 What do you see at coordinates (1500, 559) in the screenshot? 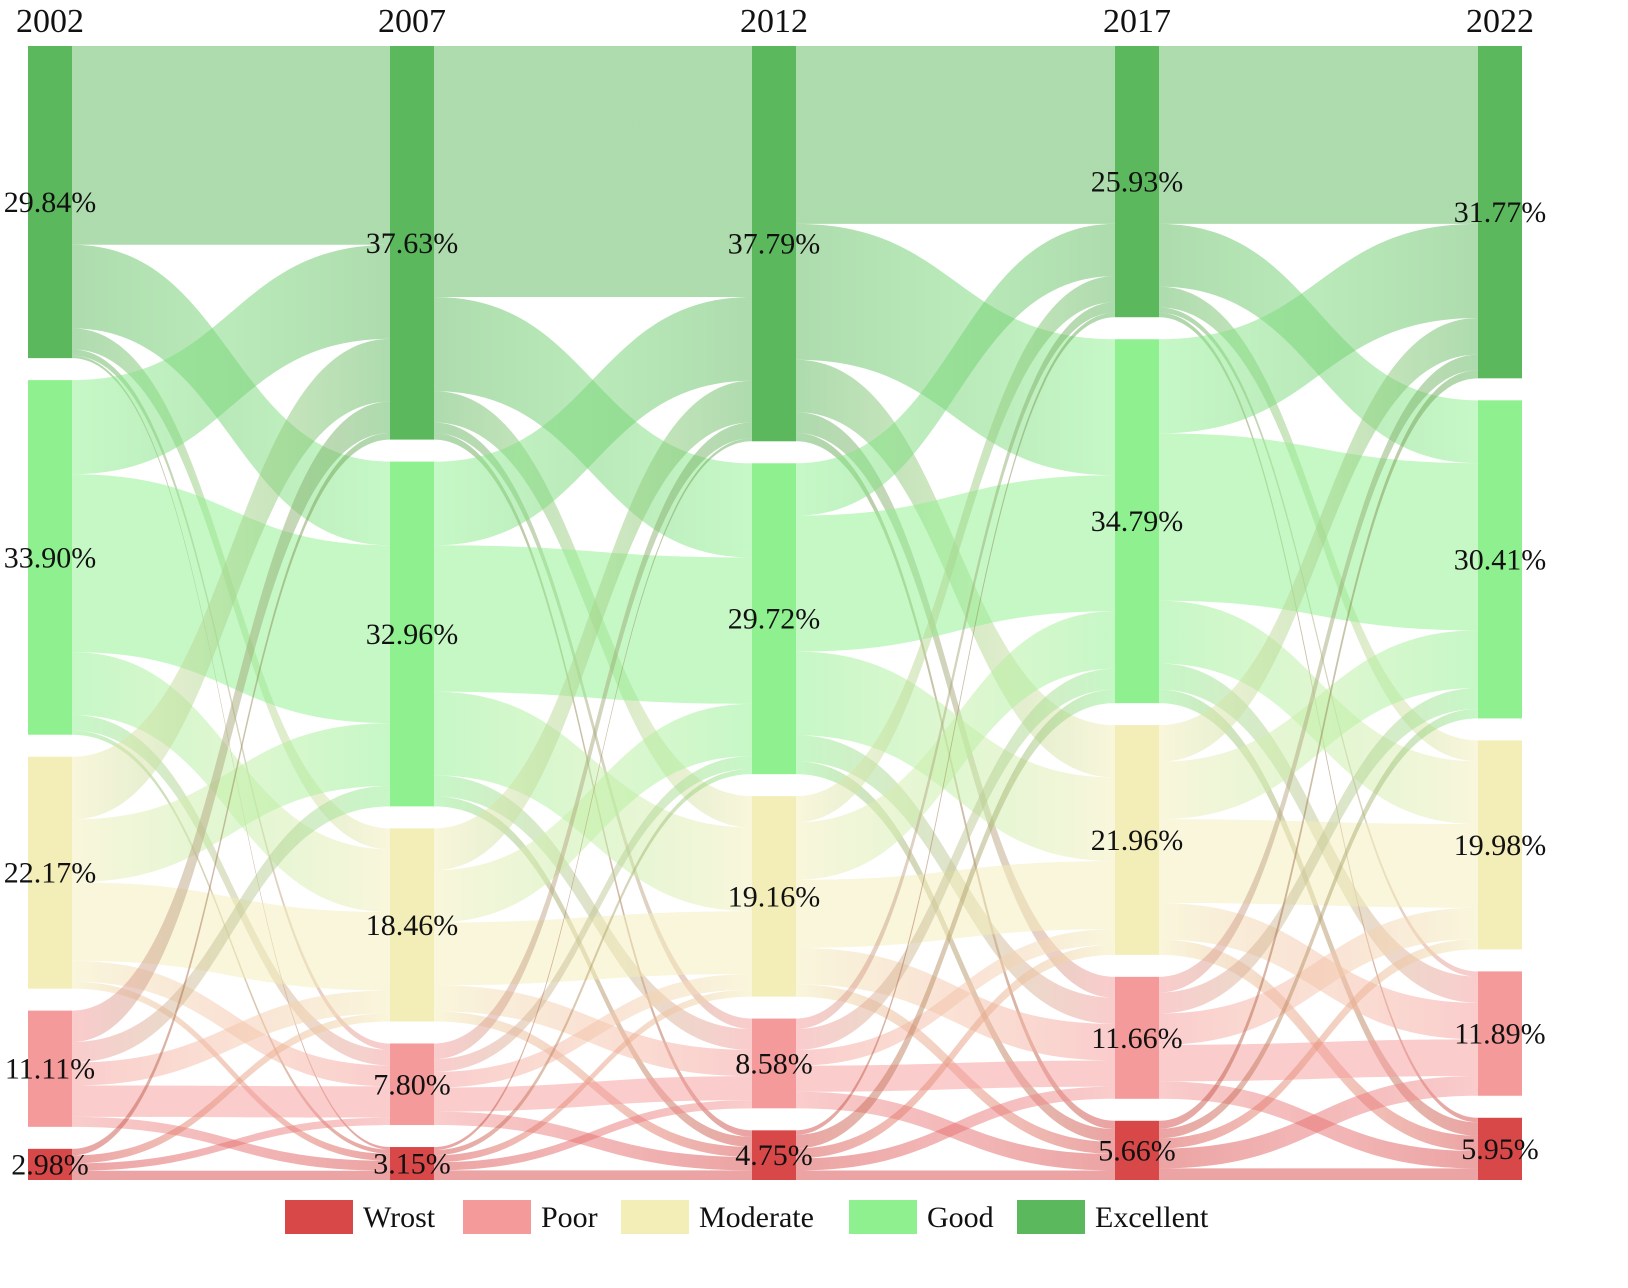
I see `node-label-2022-good: 30.41%` at bounding box center [1500, 559].